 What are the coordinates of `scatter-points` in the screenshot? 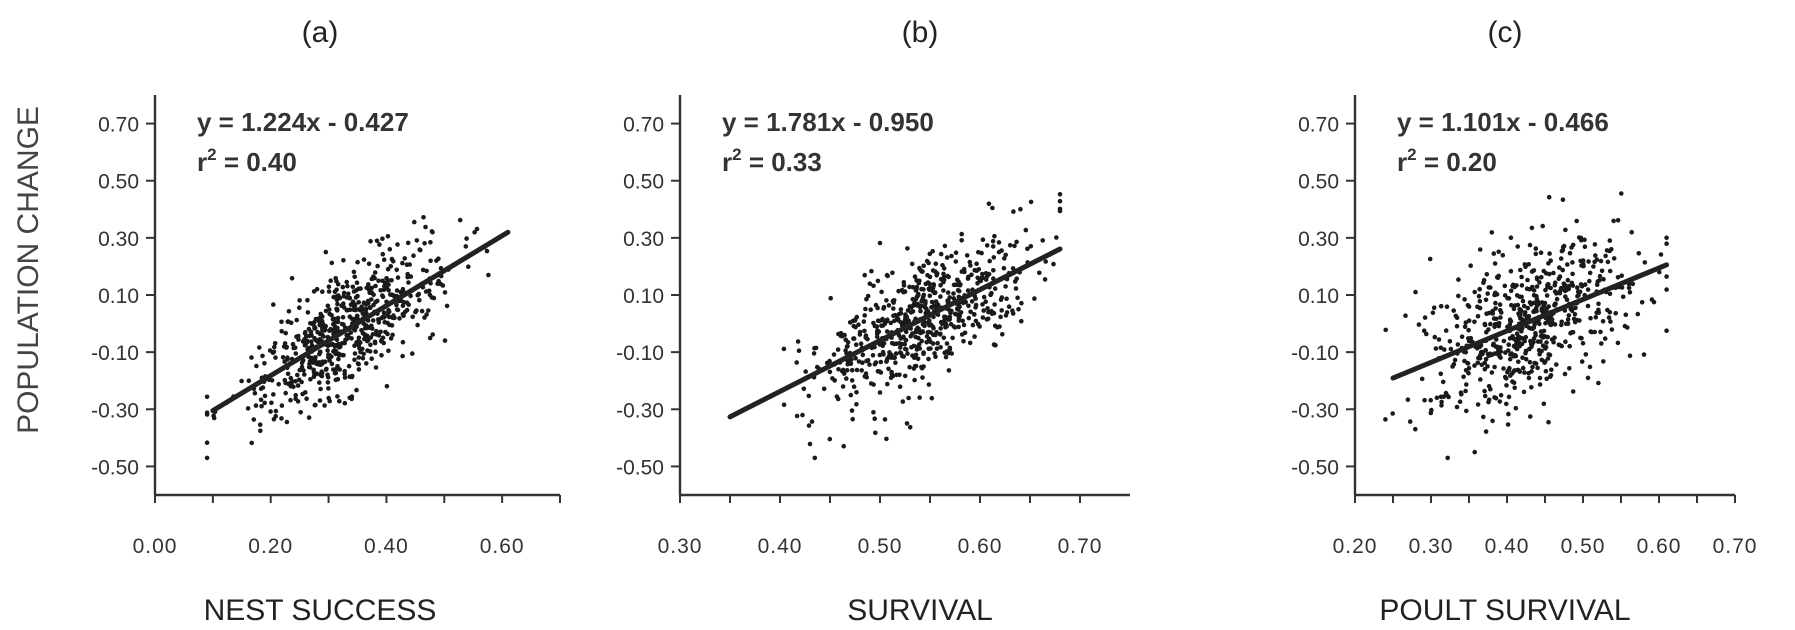 It's located at (347, 338).